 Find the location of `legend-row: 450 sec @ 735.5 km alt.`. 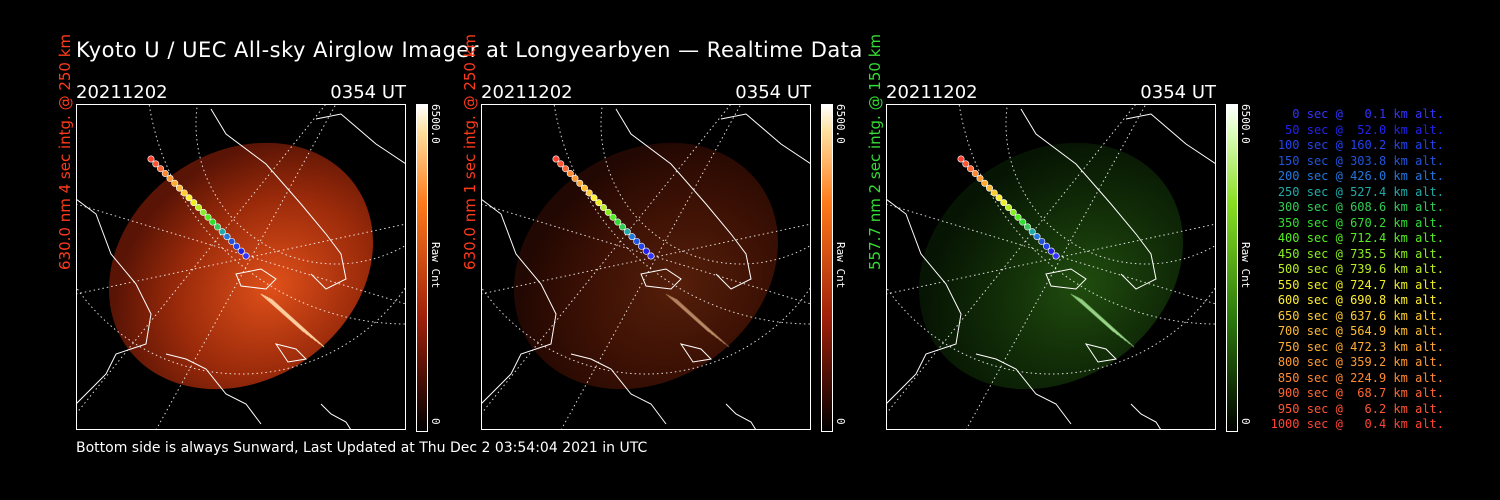

legend-row: 450 sec @ 735.5 km alt. is located at coordinates (1360, 253).